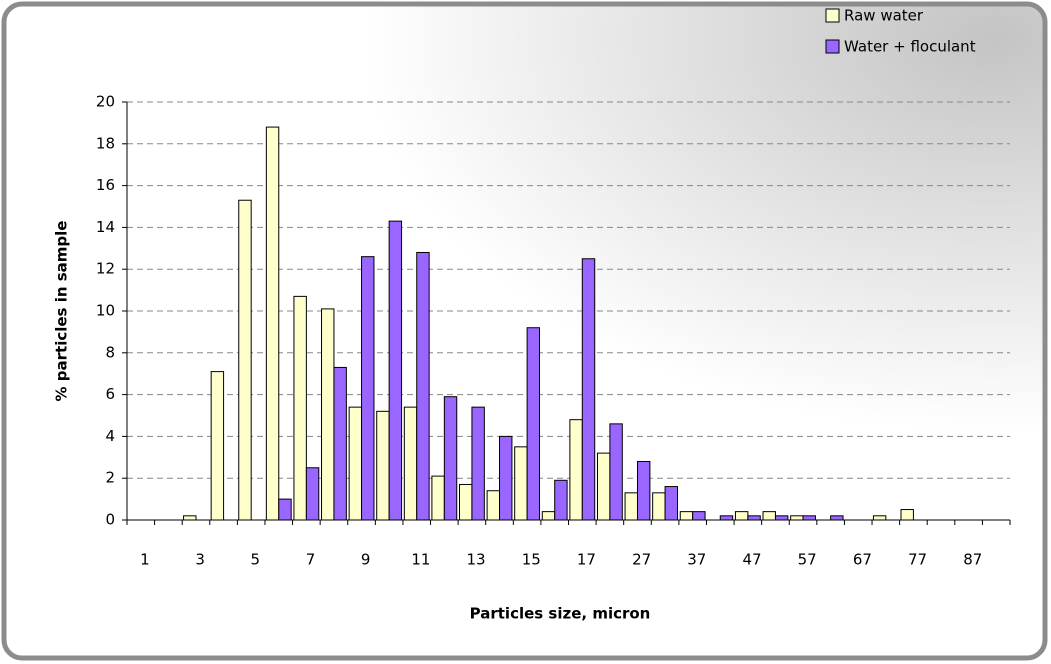  Describe the element at coordinates (366, 560) in the screenshot. I see `x-tick-label: 9` at that location.